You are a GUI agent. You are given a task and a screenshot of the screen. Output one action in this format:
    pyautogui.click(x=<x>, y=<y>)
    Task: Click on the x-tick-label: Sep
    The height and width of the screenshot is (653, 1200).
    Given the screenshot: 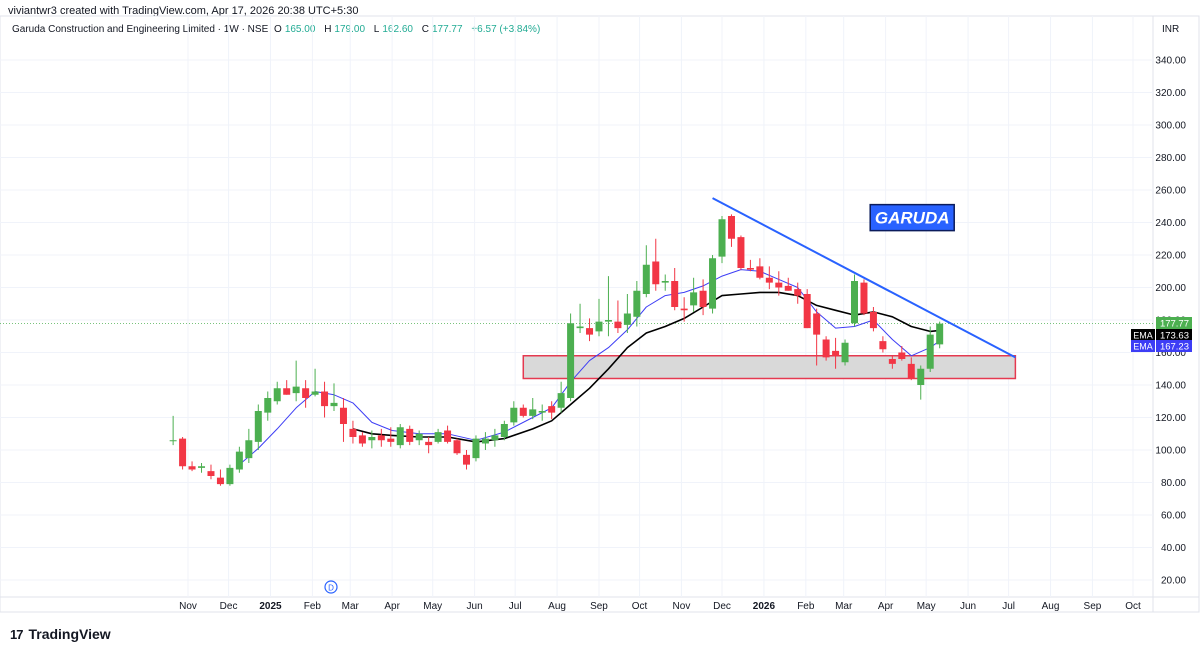 What is the action you would take?
    pyautogui.click(x=599, y=606)
    